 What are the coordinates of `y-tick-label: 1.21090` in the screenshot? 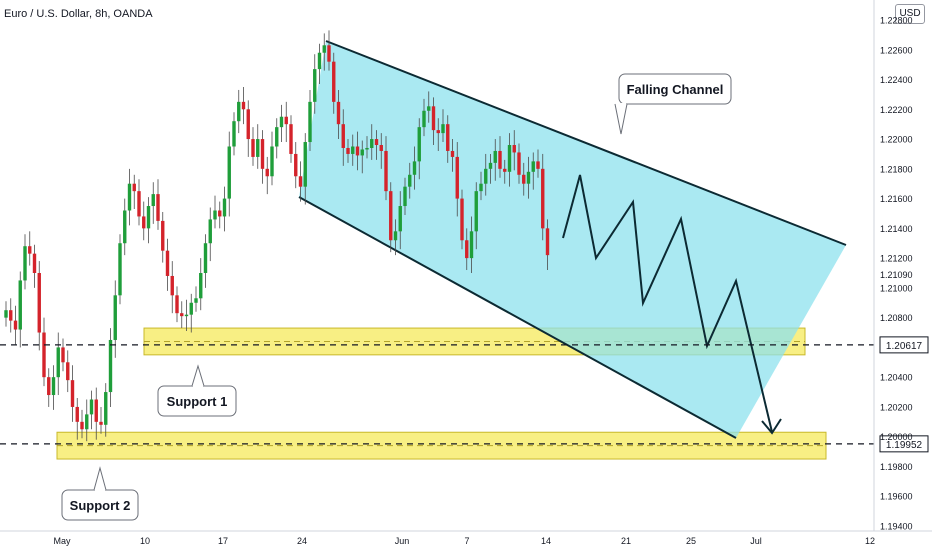 It's located at (896, 275).